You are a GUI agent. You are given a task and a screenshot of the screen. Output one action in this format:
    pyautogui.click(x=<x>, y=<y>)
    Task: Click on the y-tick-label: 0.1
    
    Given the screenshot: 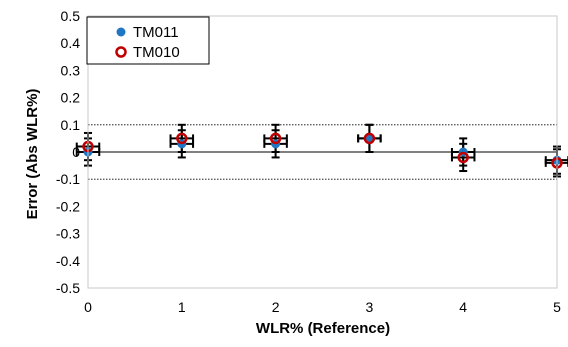 What is the action you would take?
    pyautogui.click(x=71, y=125)
    